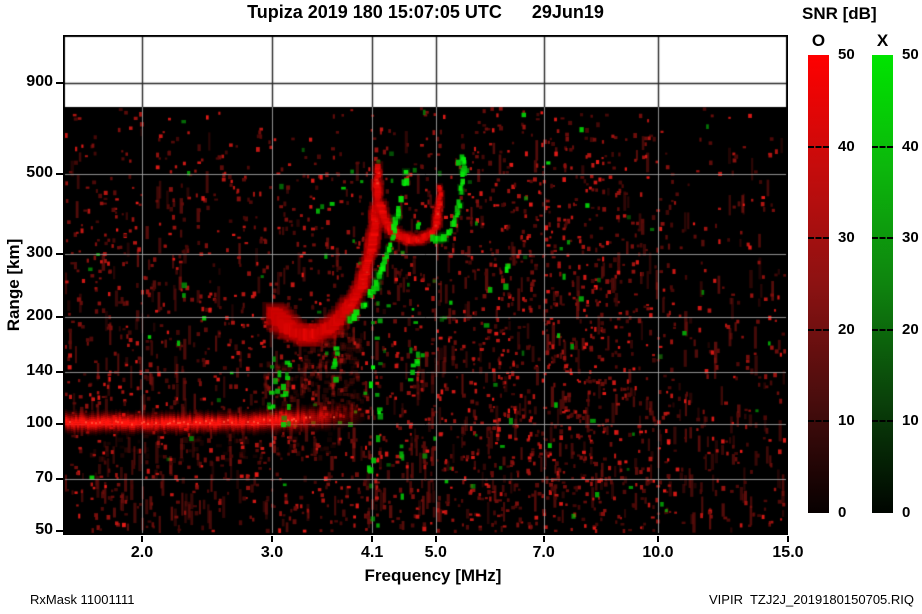  Describe the element at coordinates (39, 173) in the screenshot. I see `y-tick-label: 500` at that location.